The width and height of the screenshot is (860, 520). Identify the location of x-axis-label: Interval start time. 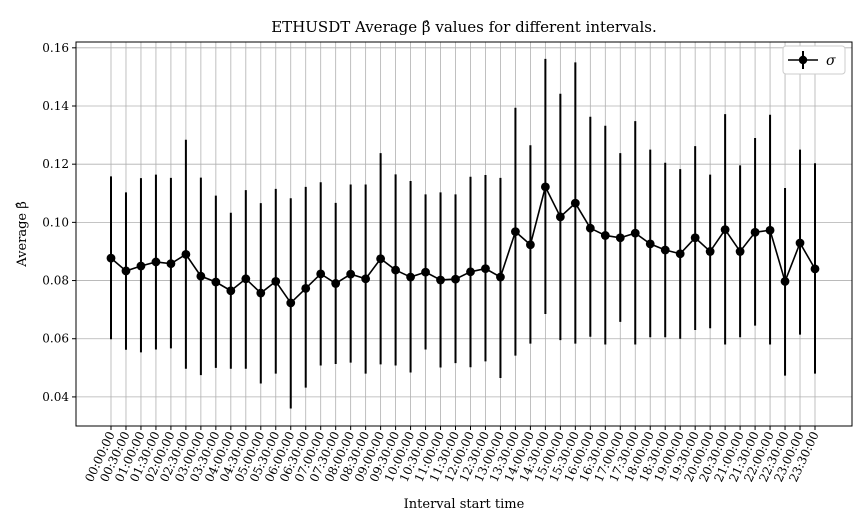
(464, 504).